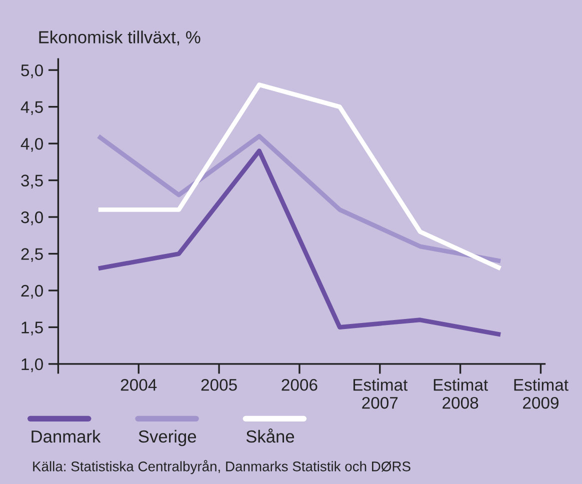  I want to click on legend-label: Sverige, so click(167, 438).